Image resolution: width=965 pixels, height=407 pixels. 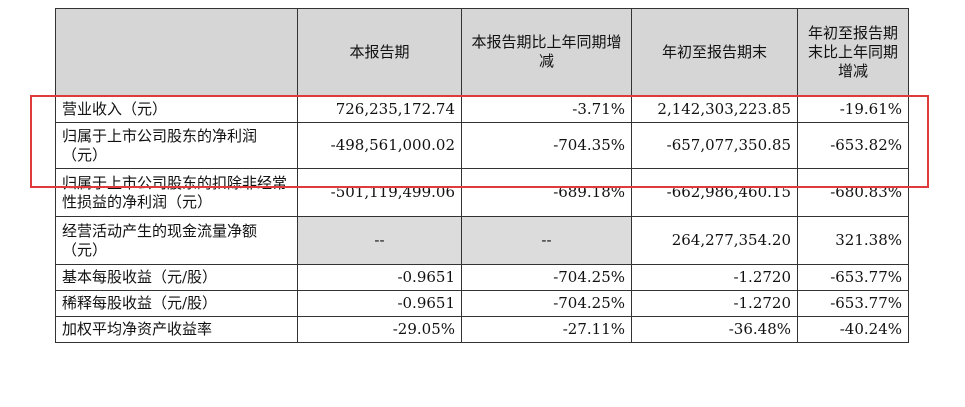 What do you see at coordinates (176, 52) in the screenshot?
I see `header-cell-empty` at bounding box center [176, 52].